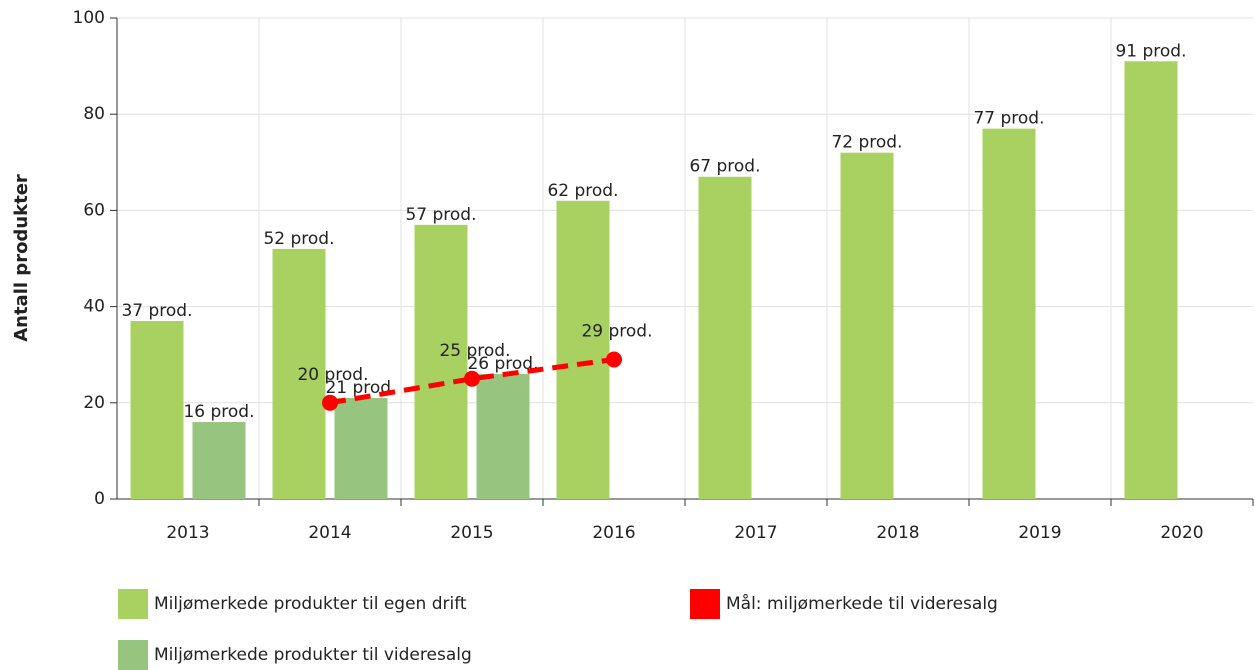 The width and height of the screenshot is (1255, 670). What do you see at coordinates (502, 364) in the screenshot?
I see `value-label: 26 prod.` at bounding box center [502, 364].